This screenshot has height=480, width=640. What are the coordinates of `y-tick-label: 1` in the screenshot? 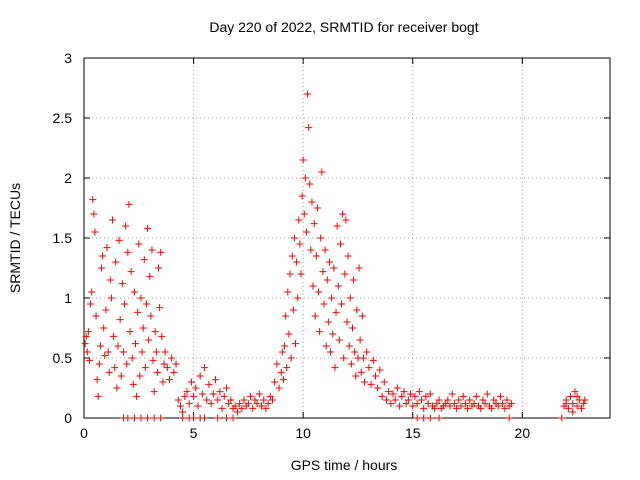 It's located at (68, 298).